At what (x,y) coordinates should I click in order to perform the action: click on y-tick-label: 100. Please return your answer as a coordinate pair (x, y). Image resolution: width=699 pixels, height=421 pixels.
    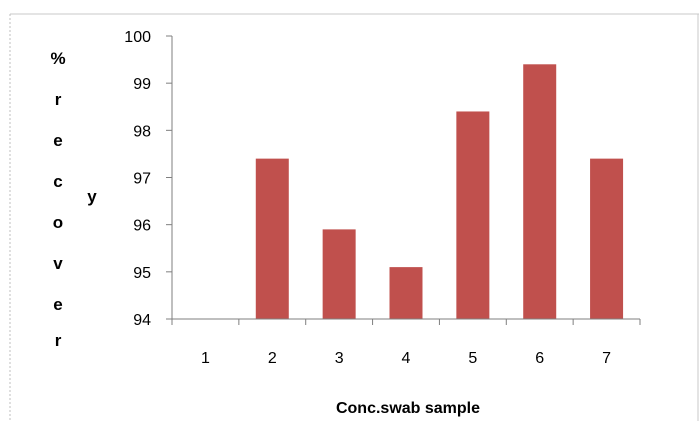
    Looking at the image, I should click on (137, 37).